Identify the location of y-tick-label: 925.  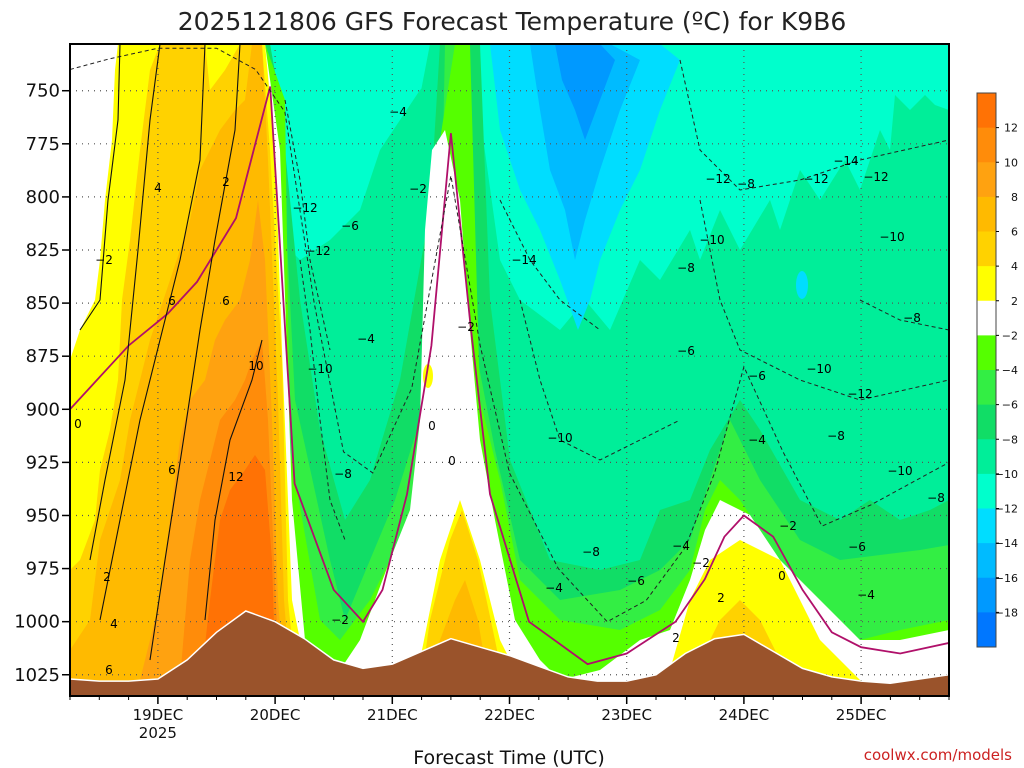
(43, 462).